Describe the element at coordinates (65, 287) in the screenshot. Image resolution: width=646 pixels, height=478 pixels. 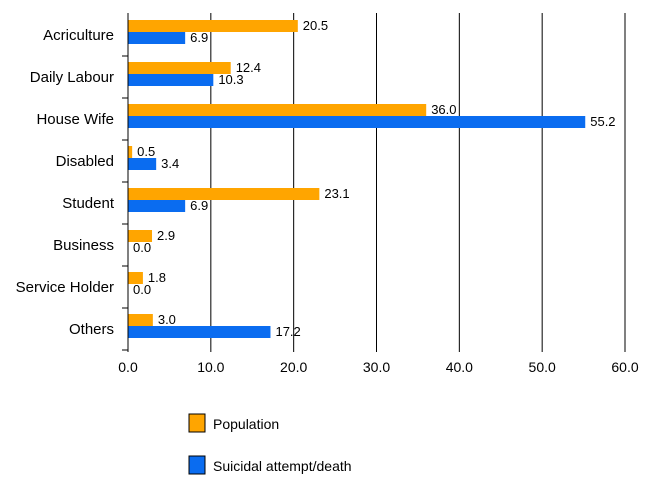
I see `category-label: Service Holder` at that location.